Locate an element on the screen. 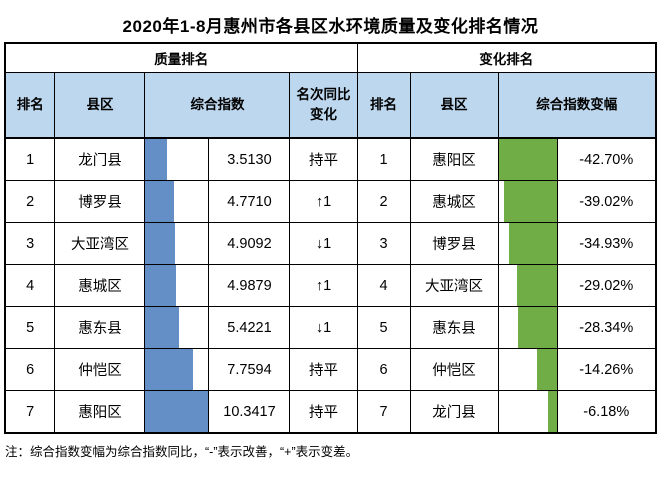 The width and height of the screenshot is (661, 490). quality-rank-cell: 3 is located at coordinates (30, 243).